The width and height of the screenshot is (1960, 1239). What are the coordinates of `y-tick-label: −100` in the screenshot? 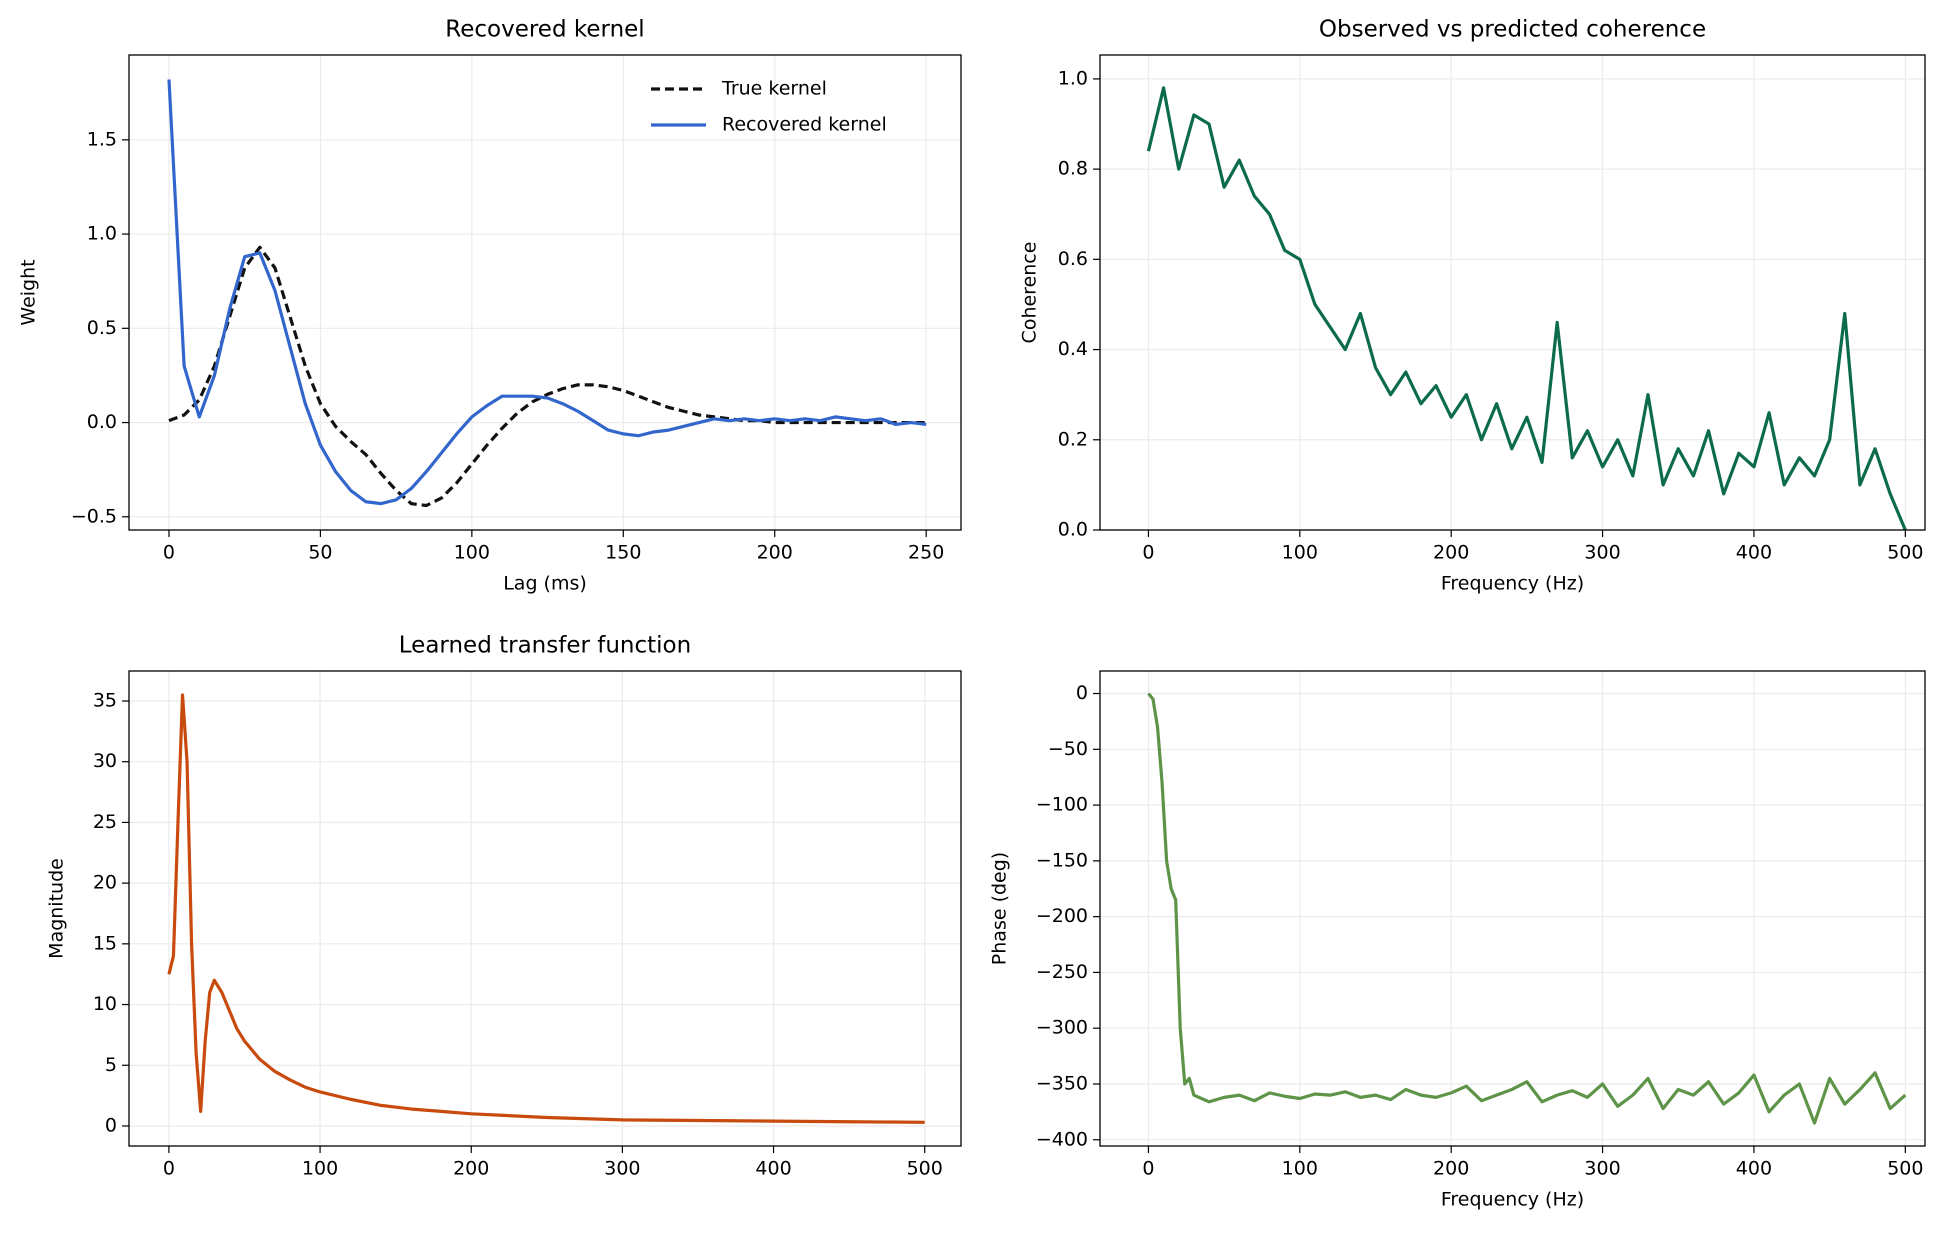 It's located at (1062, 805).